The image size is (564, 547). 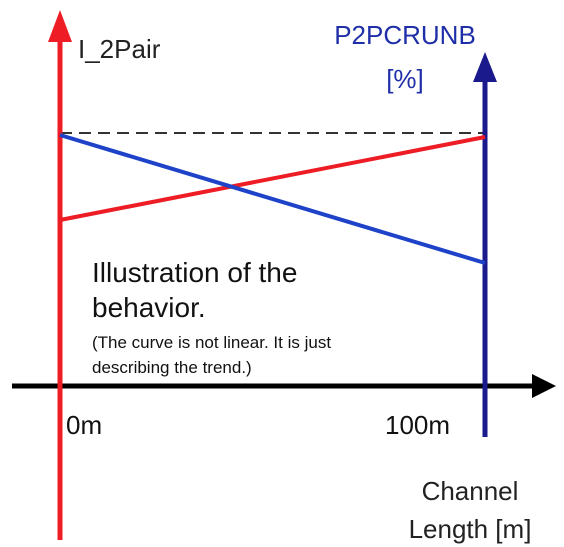 What do you see at coordinates (470, 529) in the screenshot?
I see `x-axis-label: Length [m]` at bounding box center [470, 529].